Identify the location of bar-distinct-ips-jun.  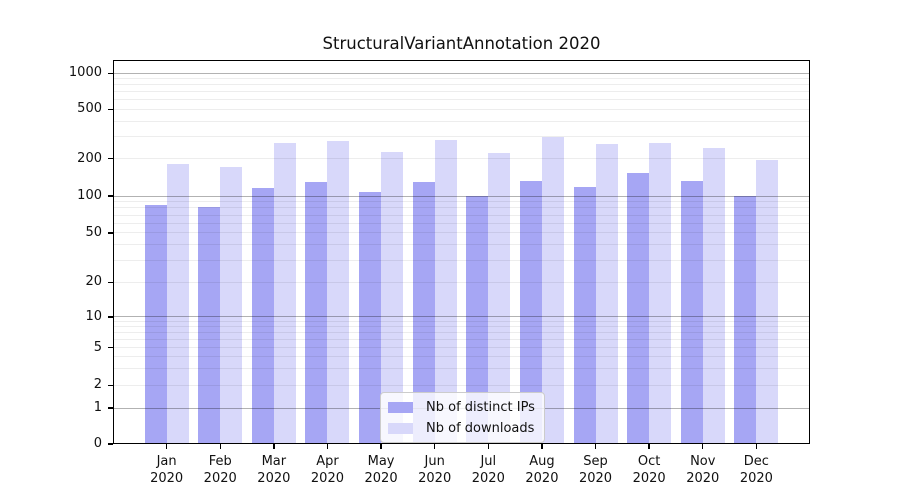
(423, 313).